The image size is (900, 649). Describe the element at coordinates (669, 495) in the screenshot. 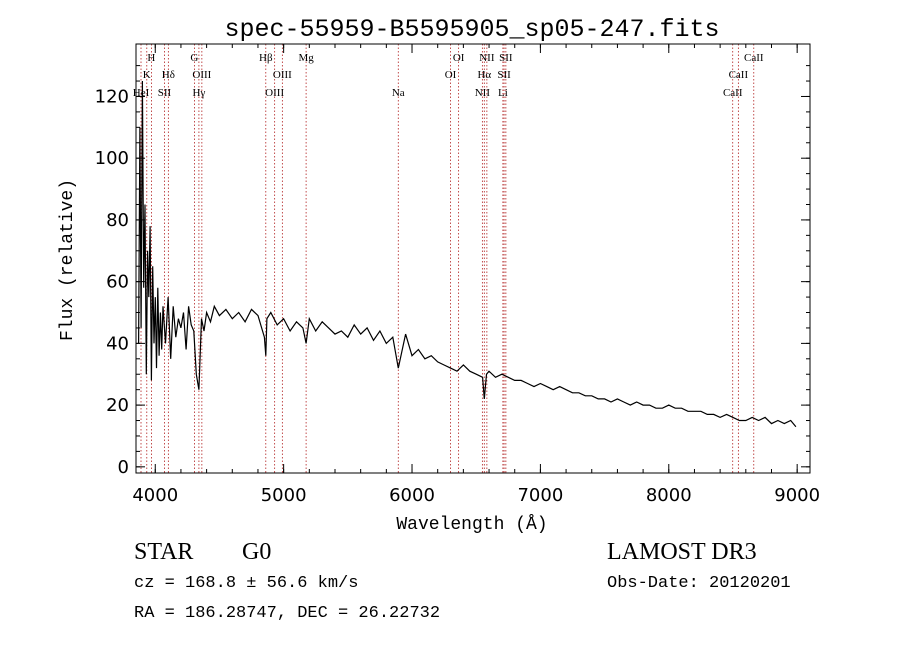

I see `x-tick-label: 8000` at that location.